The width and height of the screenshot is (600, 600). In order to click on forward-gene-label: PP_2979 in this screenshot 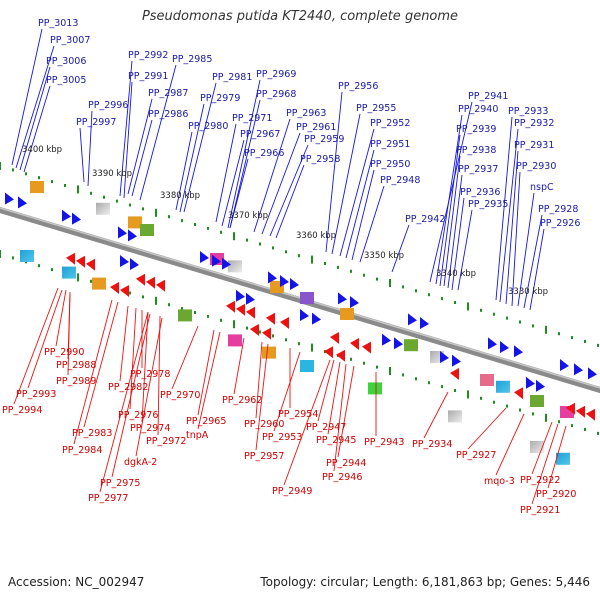, I will do `click(220, 98)`.